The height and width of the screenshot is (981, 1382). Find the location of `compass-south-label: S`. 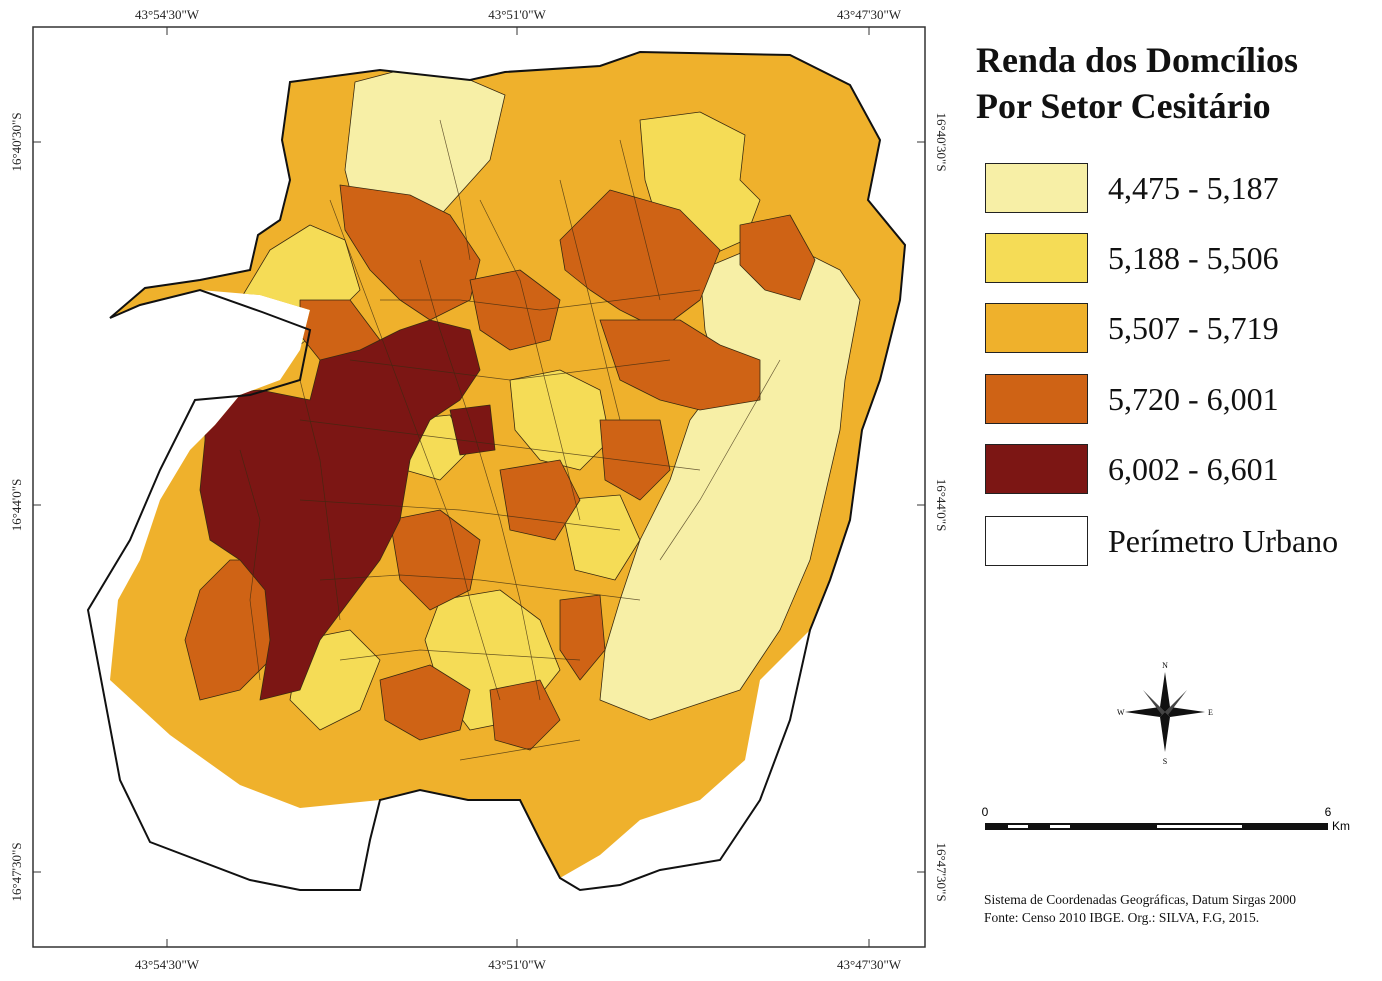

compass-south-label: S is located at coordinates (1165, 761).